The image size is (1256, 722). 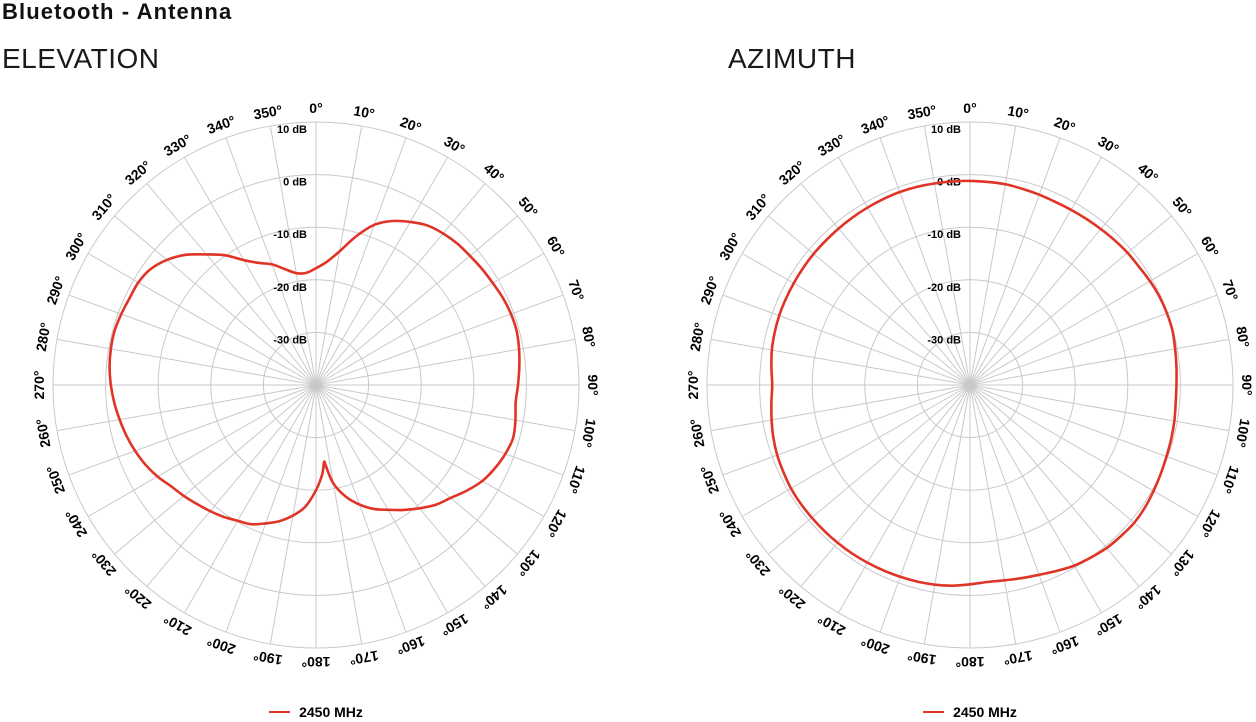 I want to click on azimuth-heading: AZIMUTH, so click(x=792, y=58).